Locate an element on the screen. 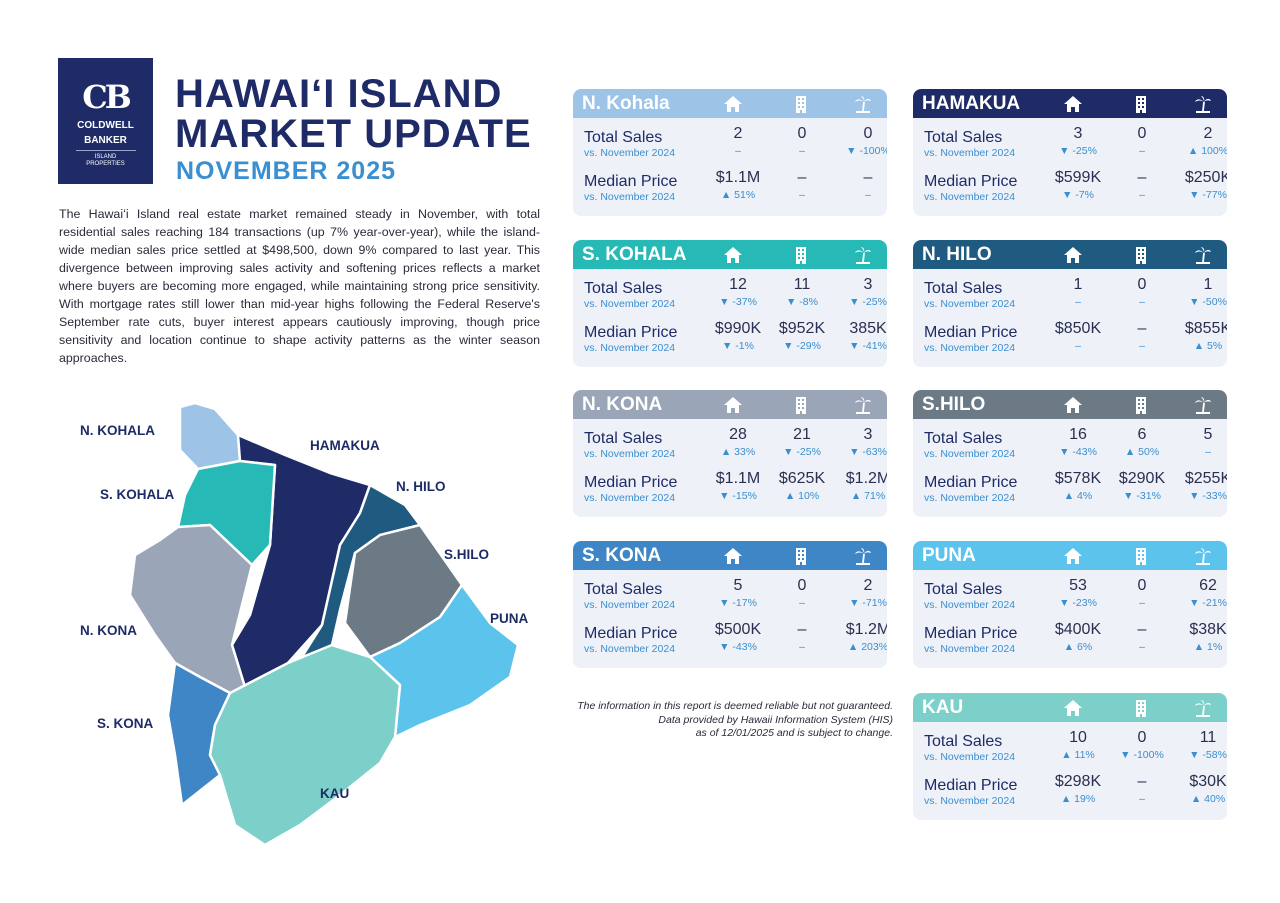  stat-value: 11 is located at coordinates (1208, 737).